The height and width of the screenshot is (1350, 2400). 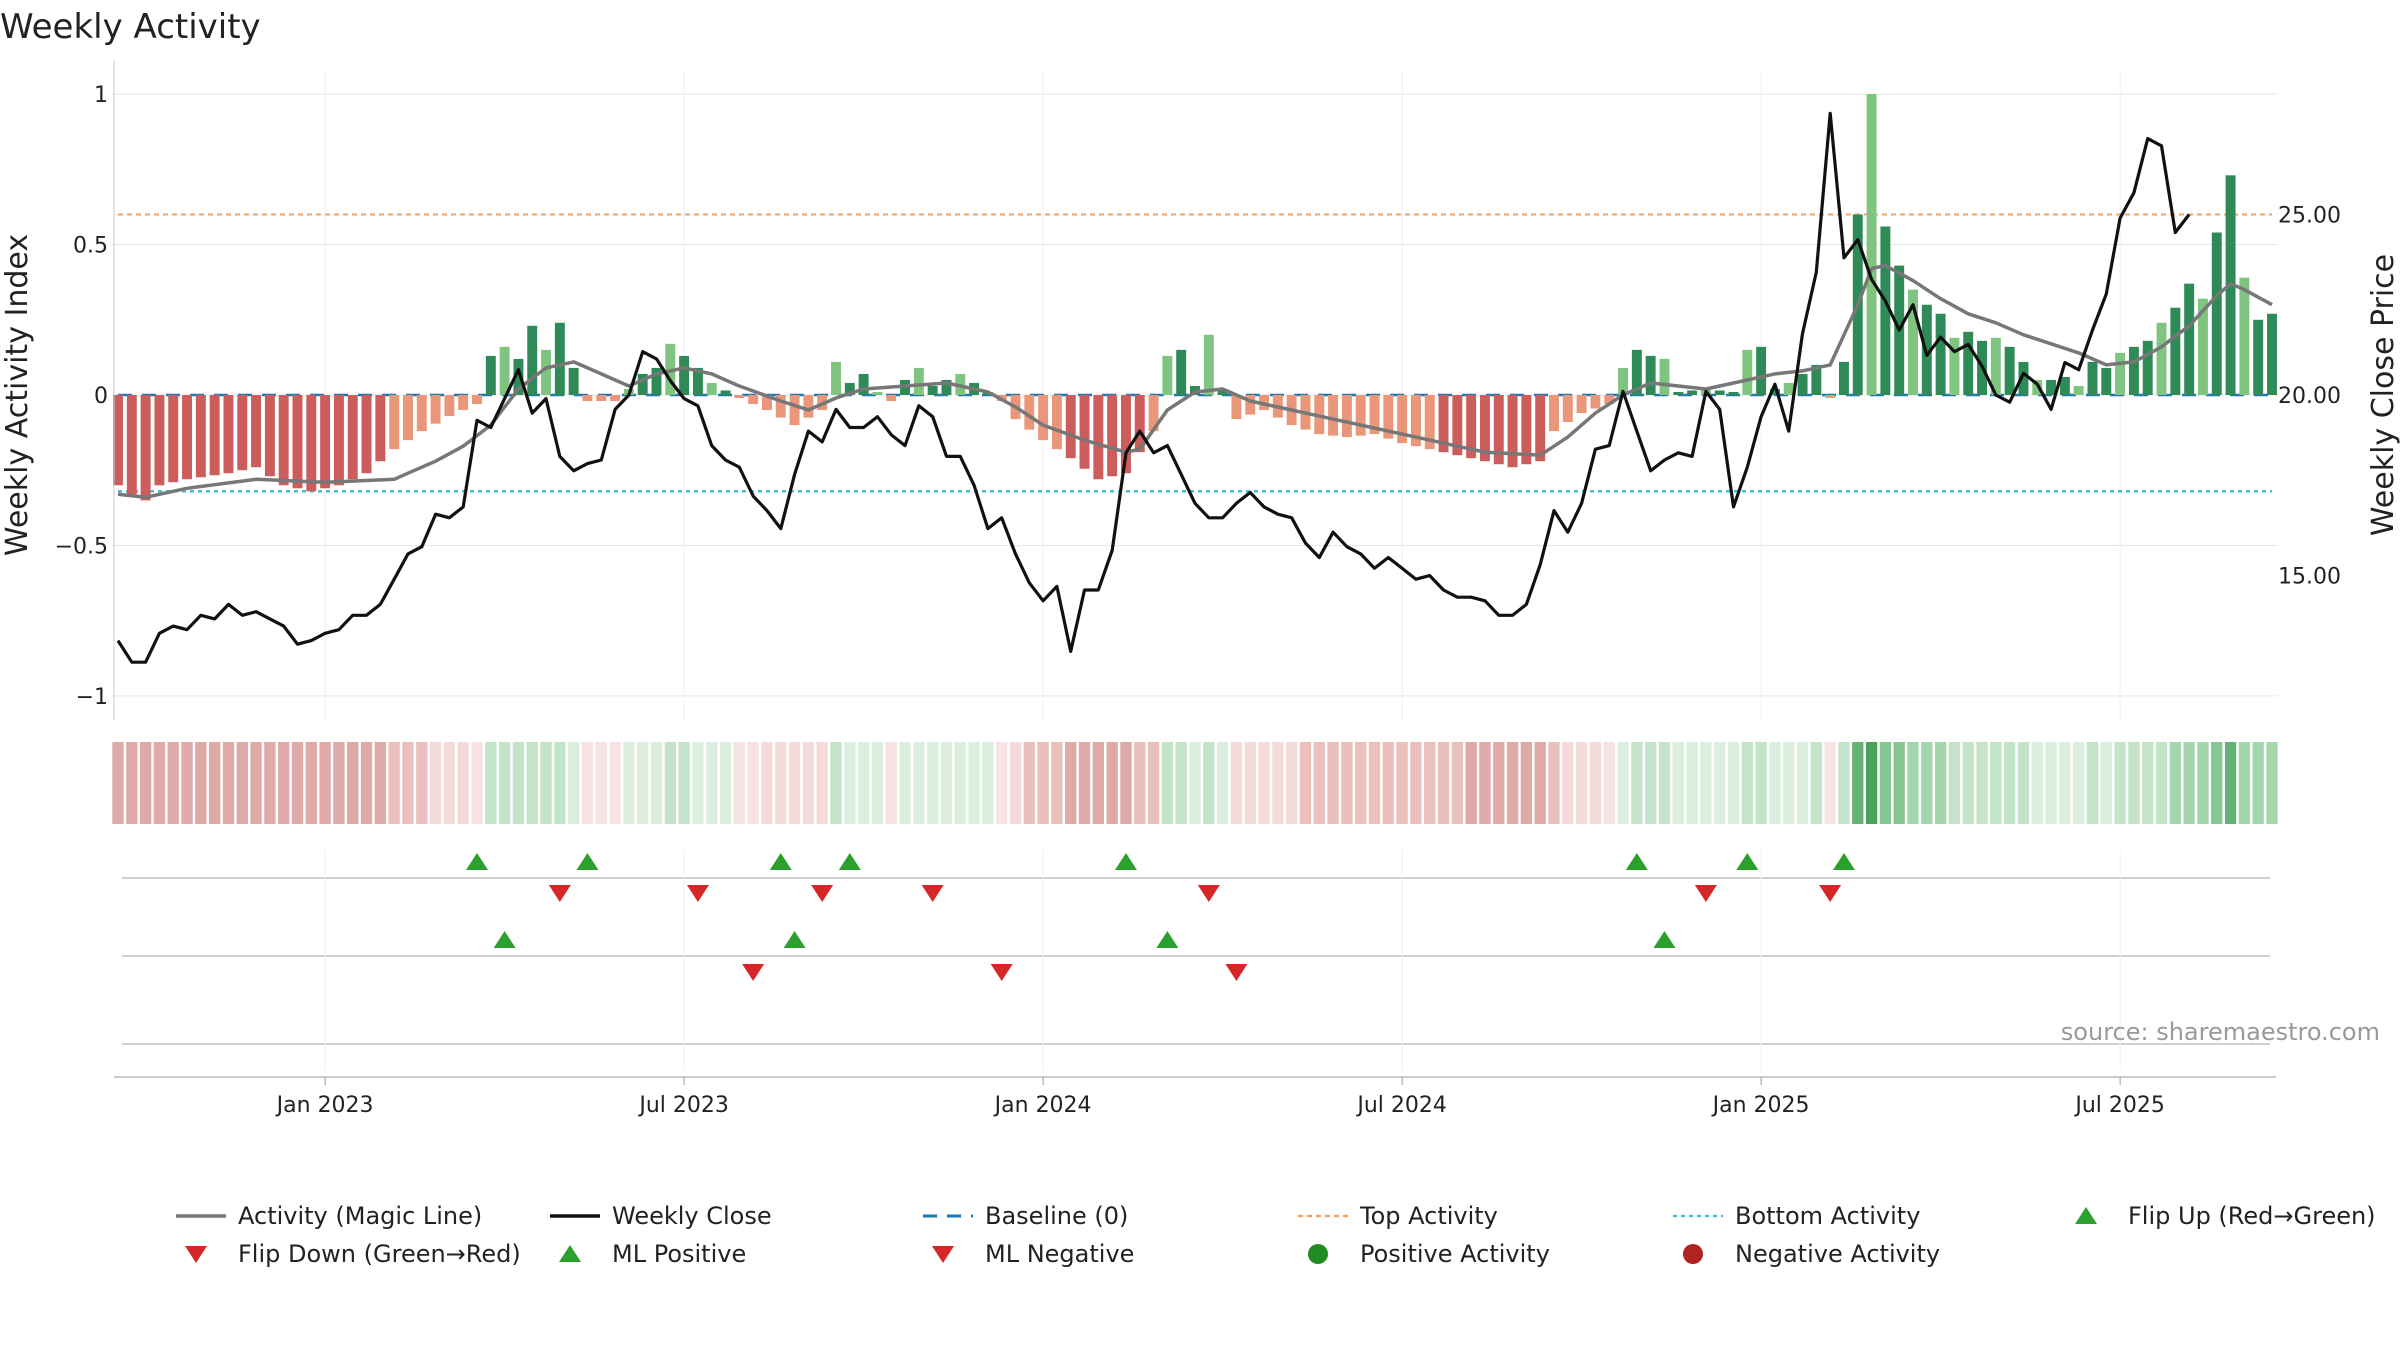 What do you see at coordinates (2252, 1216) in the screenshot?
I see `legend-label-flipup: Flip Up (Red→Green)` at bounding box center [2252, 1216].